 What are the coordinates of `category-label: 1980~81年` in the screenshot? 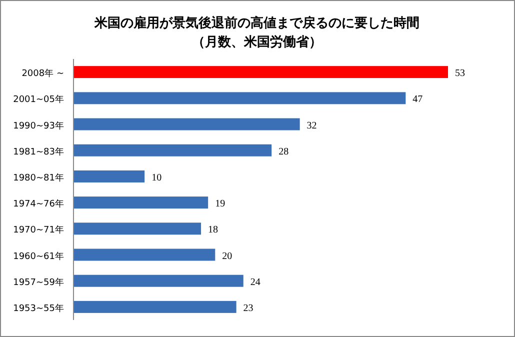 It's located at (38, 178).